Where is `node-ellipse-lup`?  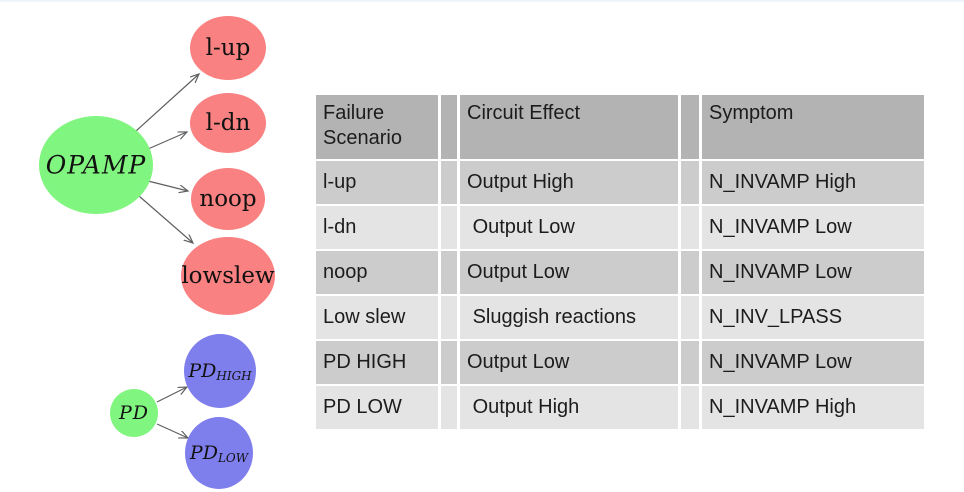 node-ellipse-lup is located at coordinates (228, 48).